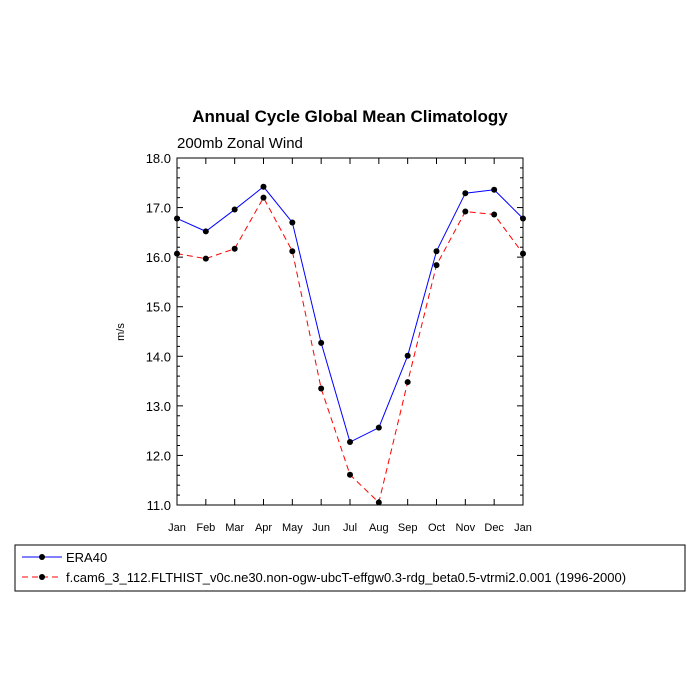 The width and height of the screenshot is (700, 700). Describe the element at coordinates (350, 568) in the screenshot. I see `legend-box` at that location.